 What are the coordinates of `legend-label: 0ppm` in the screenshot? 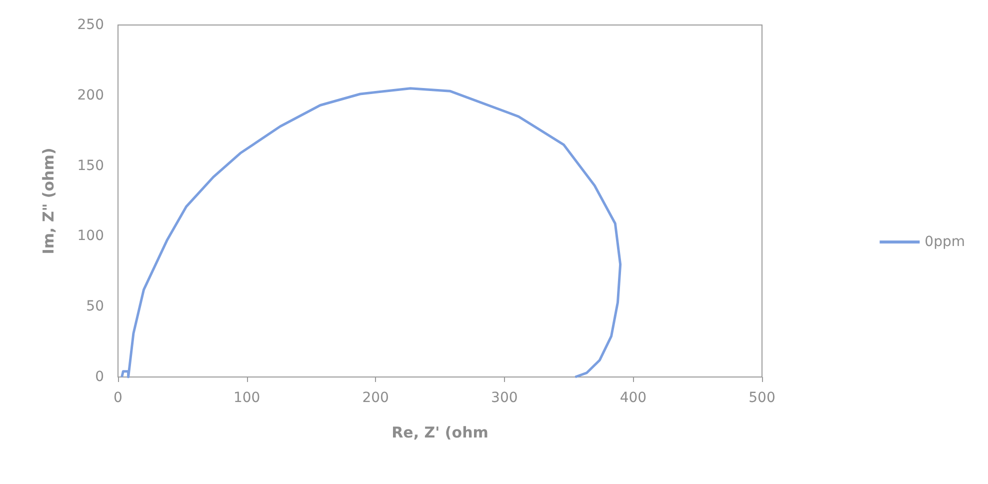 It's located at (945, 242).